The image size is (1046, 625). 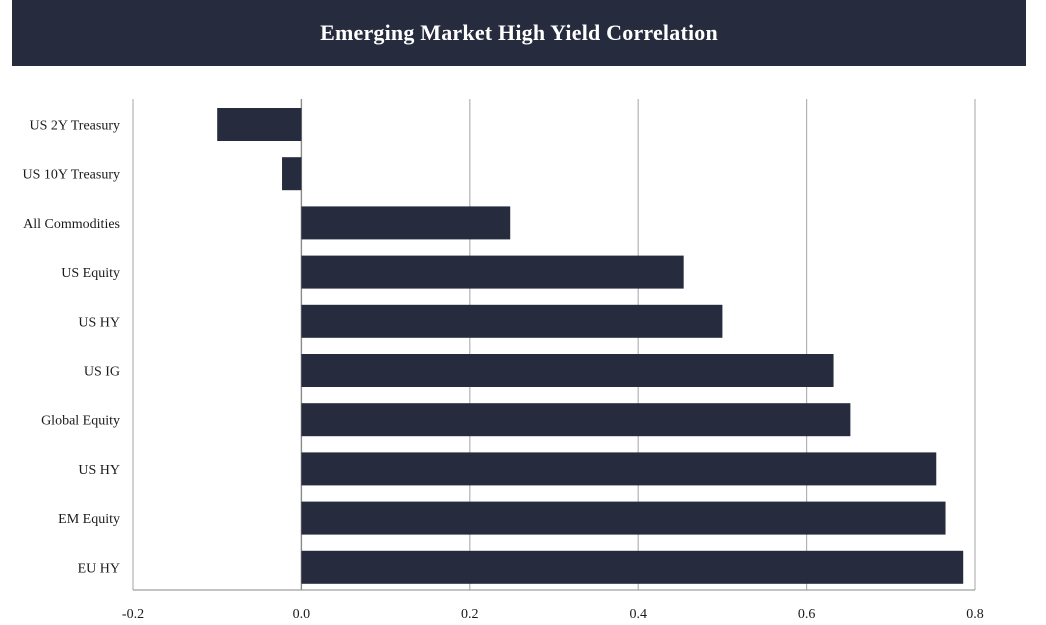 I want to click on category-label: US IG, so click(x=102, y=372).